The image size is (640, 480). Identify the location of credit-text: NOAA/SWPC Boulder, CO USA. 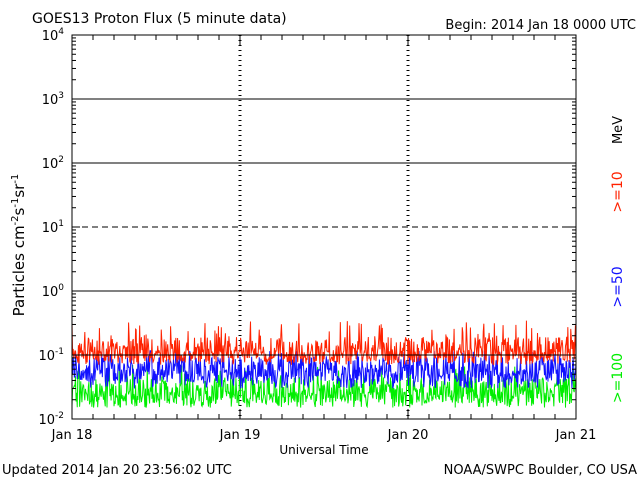
(540, 470).